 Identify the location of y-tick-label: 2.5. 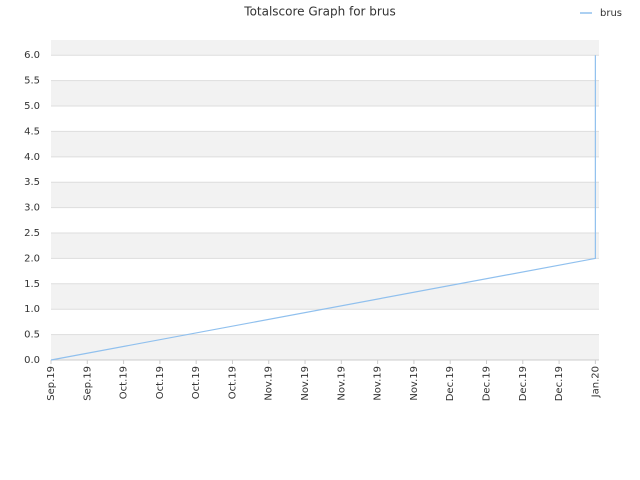
(32, 233).